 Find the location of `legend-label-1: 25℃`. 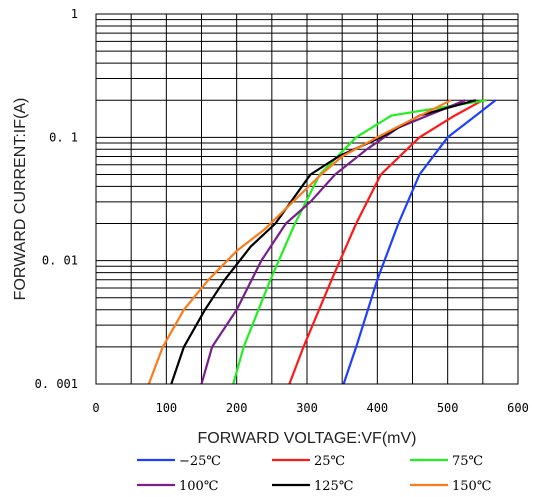

legend-label-1: 25℃ is located at coordinates (329, 461).